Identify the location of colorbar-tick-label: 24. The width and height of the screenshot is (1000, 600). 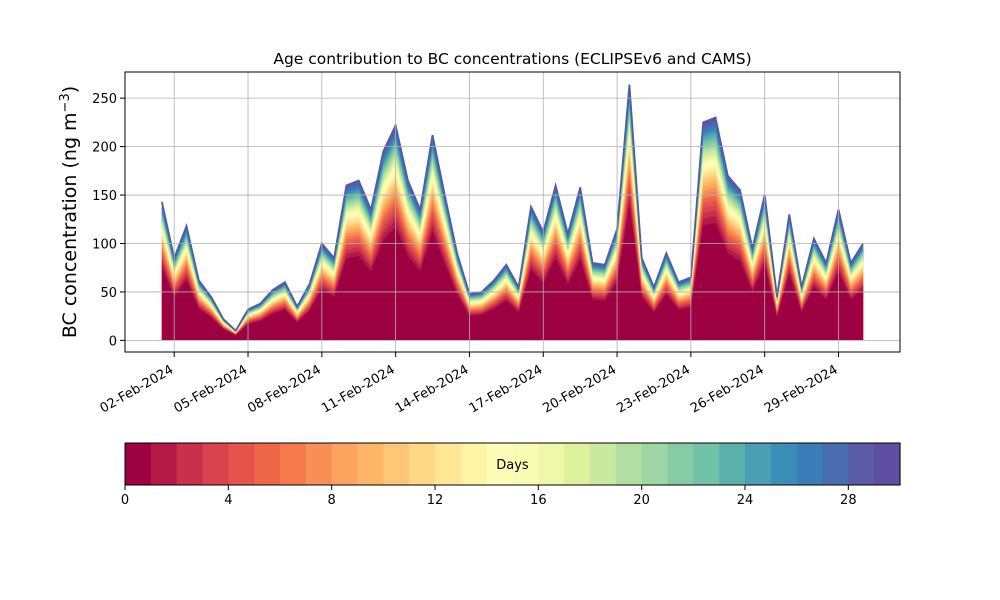
(745, 500).